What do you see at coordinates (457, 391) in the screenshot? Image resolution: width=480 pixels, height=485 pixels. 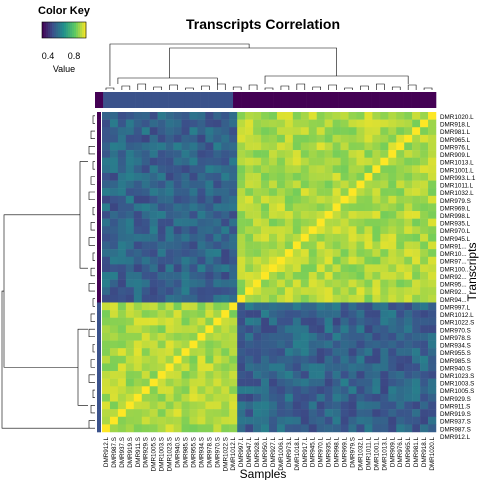 I see `row-label: DMR1005.S` at bounding box center [457, 391].